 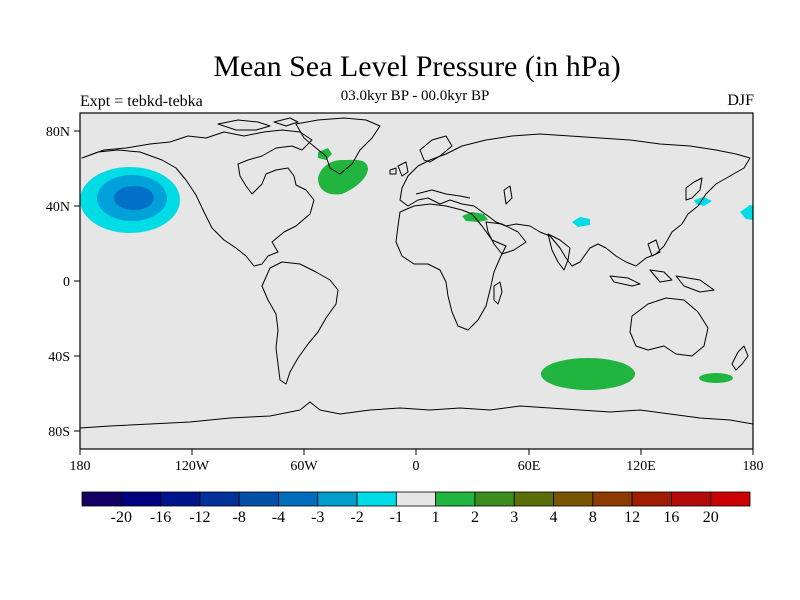 What do you see at coordinates (662, 266) in the screenshot?
I see `southeast-asia-islands-coast` at bounding box center [662, 266].